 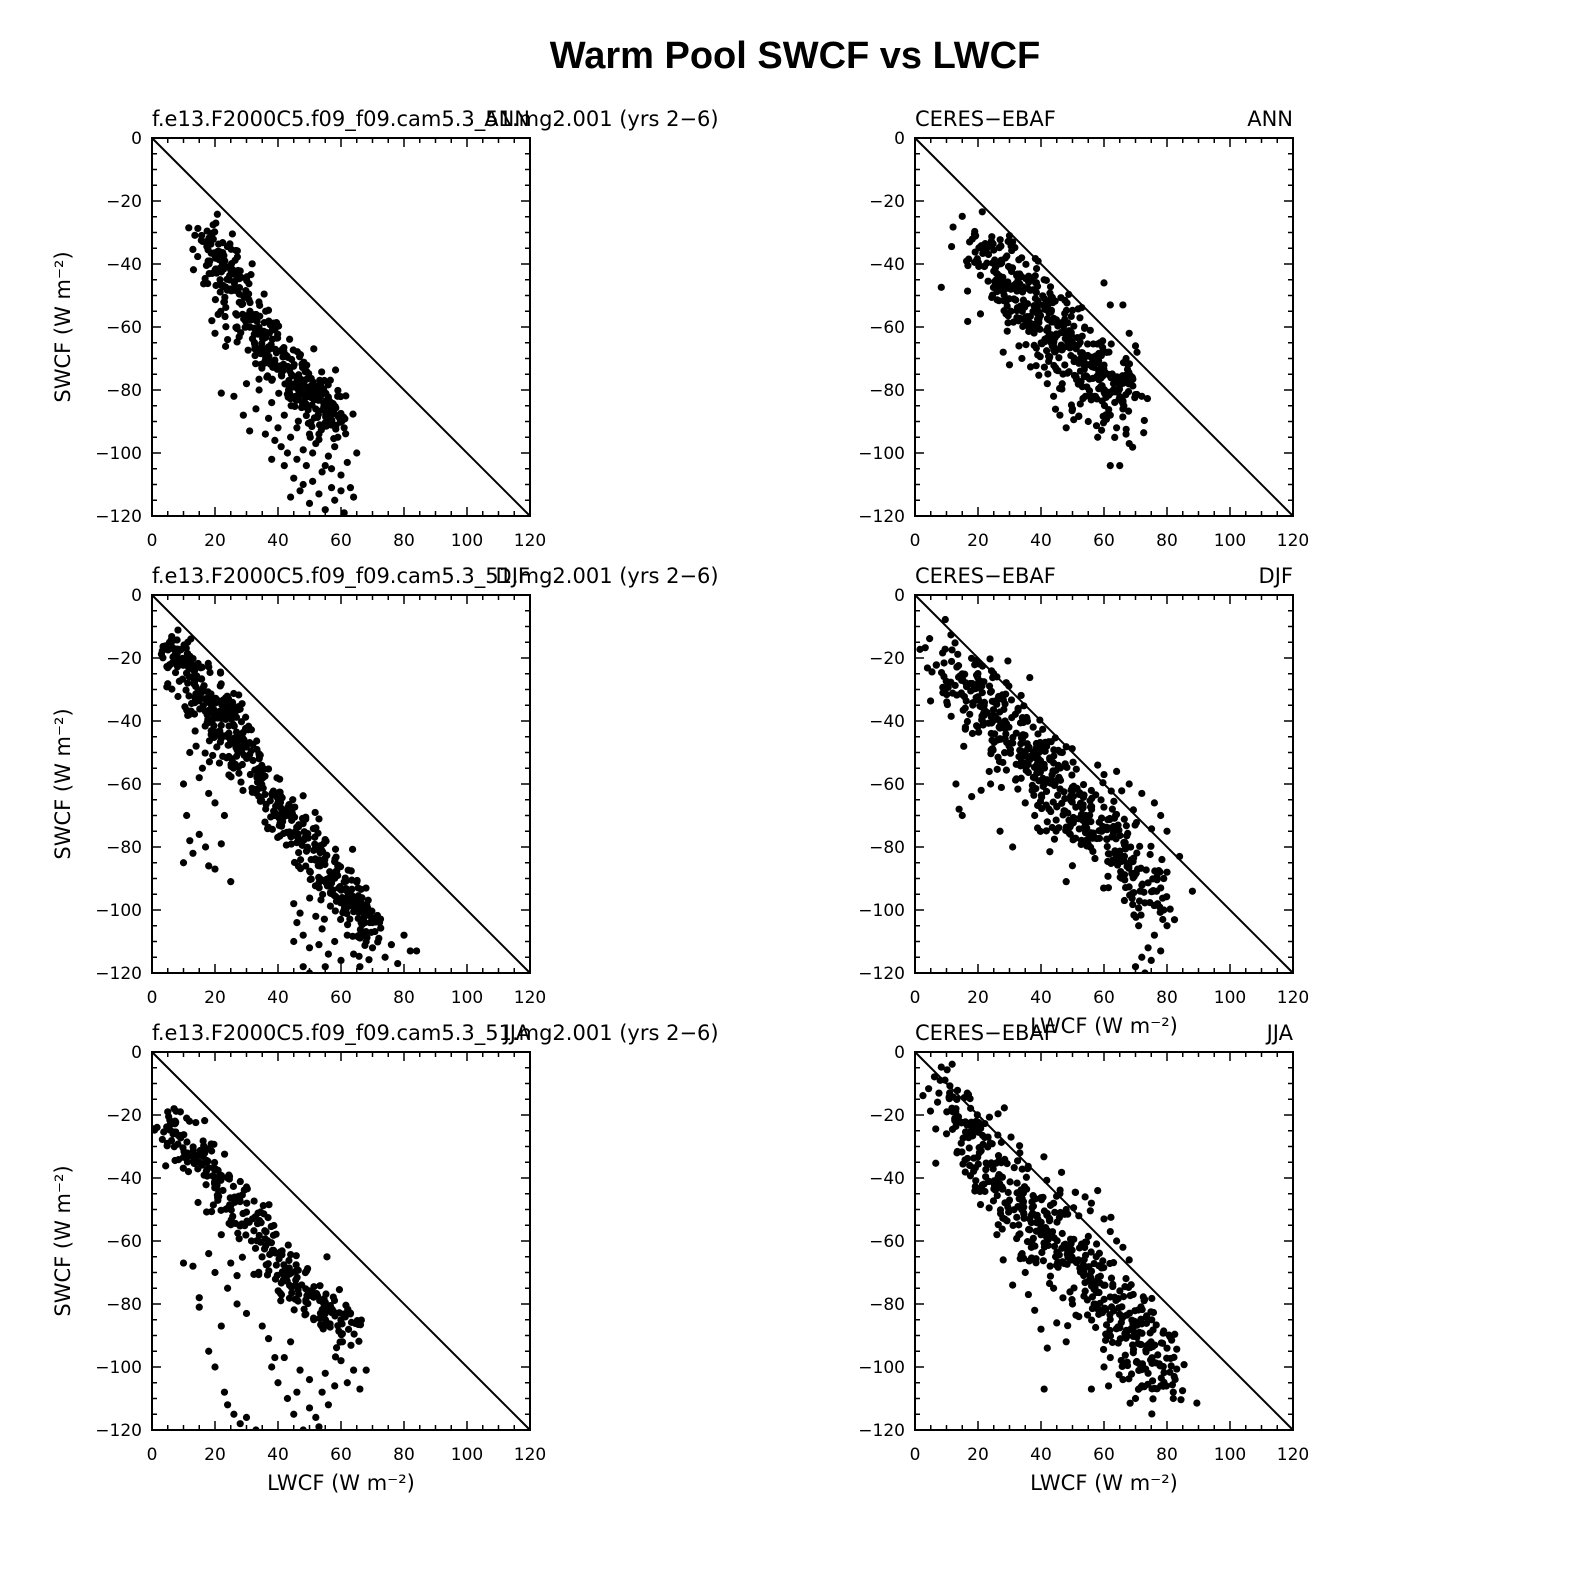 I want to click on x-tick-label: 120, so click(x=530, y=998).